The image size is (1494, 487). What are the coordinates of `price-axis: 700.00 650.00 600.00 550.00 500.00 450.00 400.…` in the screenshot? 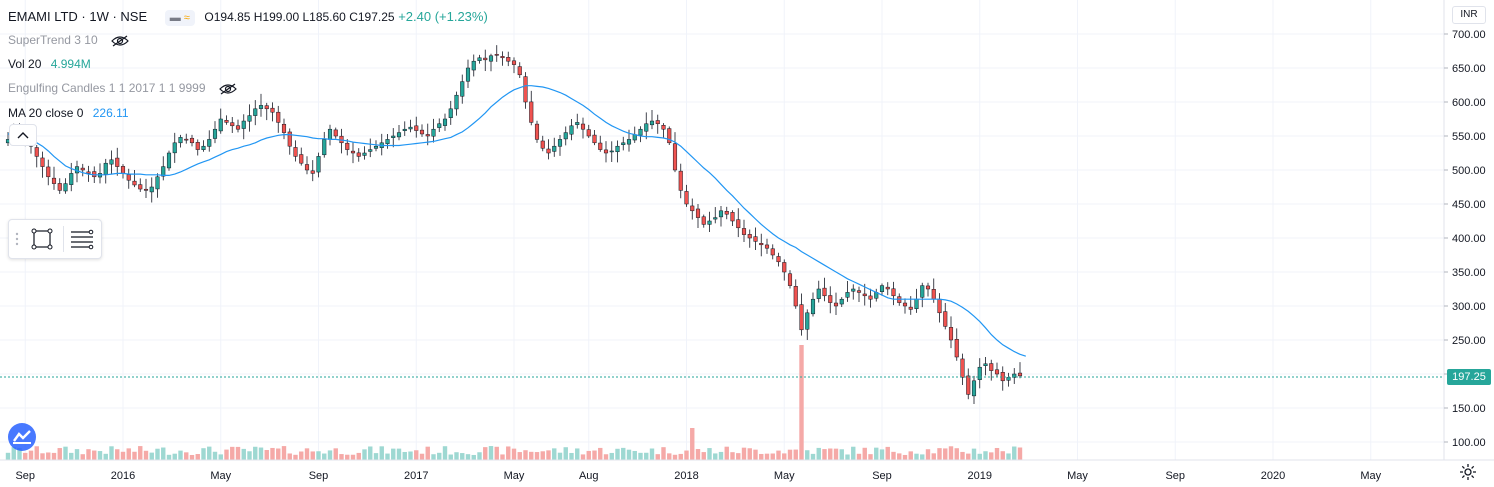 It's located at (1465, 239).